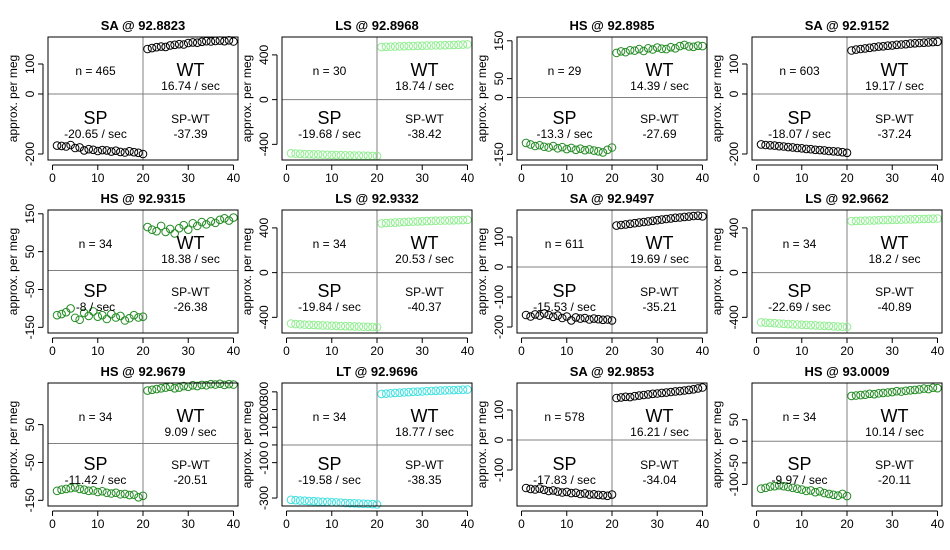  Describe the element at coordinates (52, 524) in the screenshot. I see `x-tick-label: 0` at that location.